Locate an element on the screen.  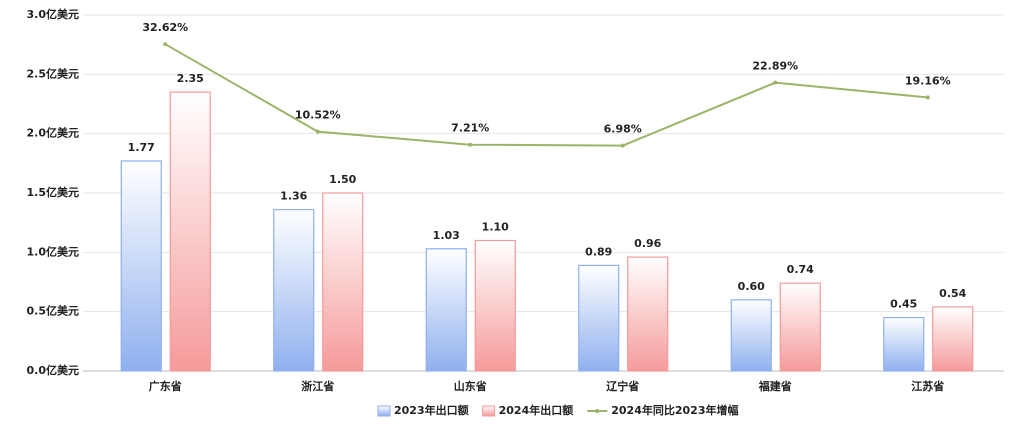
y-tick-label: 3.0亿美元 is located at coordinates (53, 14).